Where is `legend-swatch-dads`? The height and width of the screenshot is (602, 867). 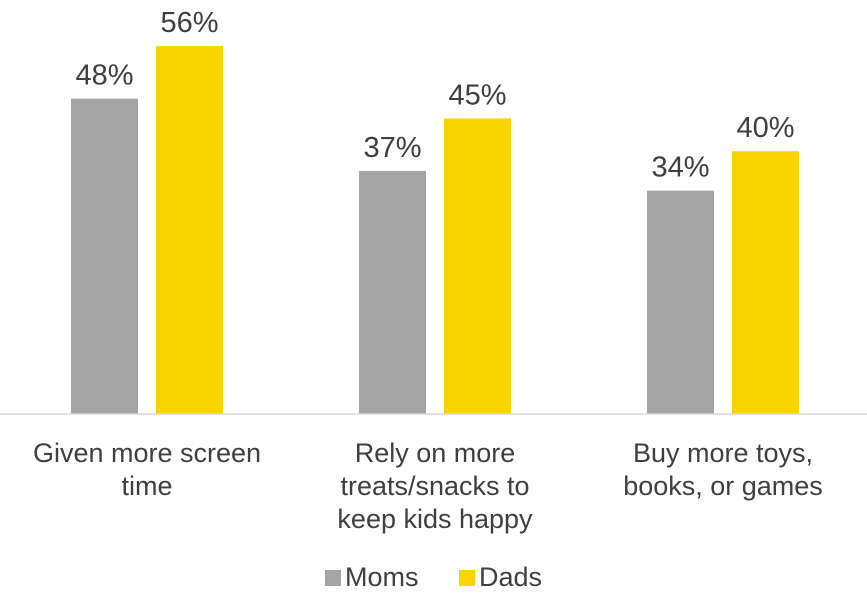
legend-swatch-dads is located at coordinates (467, 578).